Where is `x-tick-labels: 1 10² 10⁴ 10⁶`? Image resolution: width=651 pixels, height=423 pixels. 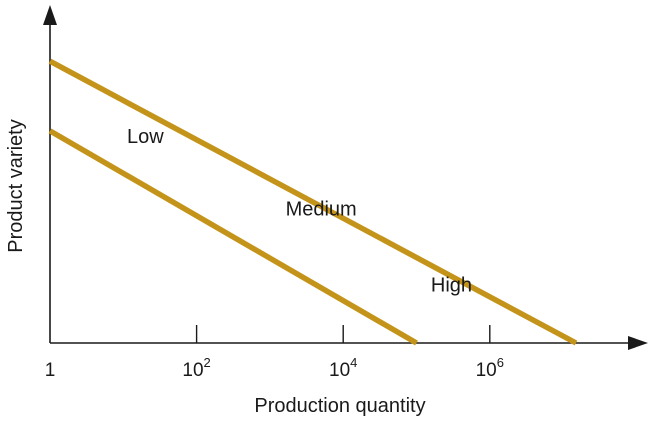 x-tick-labels: 1 10² 10⁴ 10⁶ is located at coordinates (274, 368).